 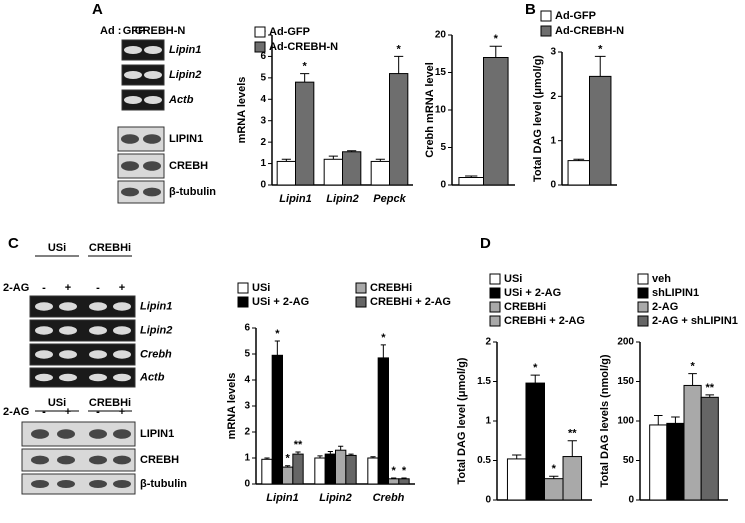 What do you see at coordinates (441, 110) in the screenshot?
I see `y-tick-label: 10` at bounding box center [441, 110].